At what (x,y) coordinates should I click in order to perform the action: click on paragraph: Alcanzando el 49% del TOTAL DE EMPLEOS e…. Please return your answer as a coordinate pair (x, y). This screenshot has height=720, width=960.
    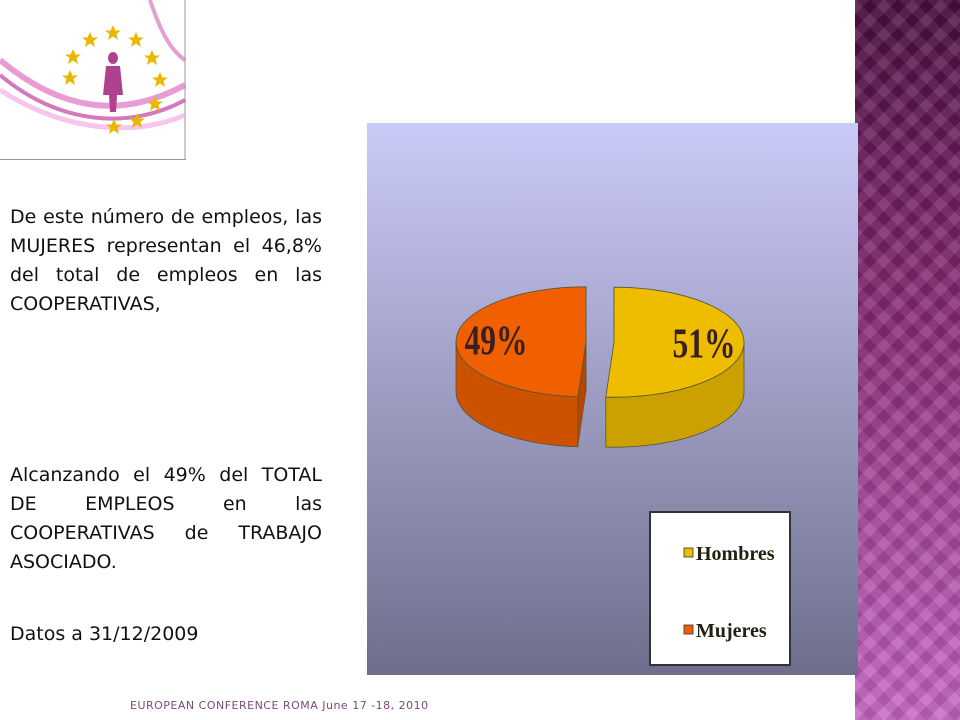
    Looking at the image, I should click on (166, 518).